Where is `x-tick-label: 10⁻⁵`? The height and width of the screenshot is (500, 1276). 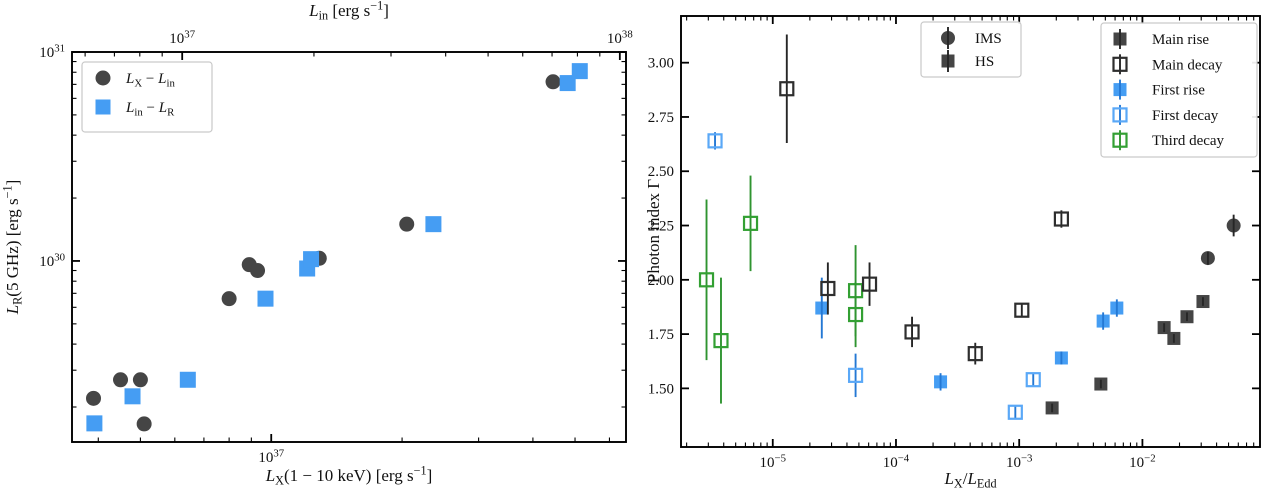 x-tick-label: 10⁻⁵ is located at coordinates (773, 461).